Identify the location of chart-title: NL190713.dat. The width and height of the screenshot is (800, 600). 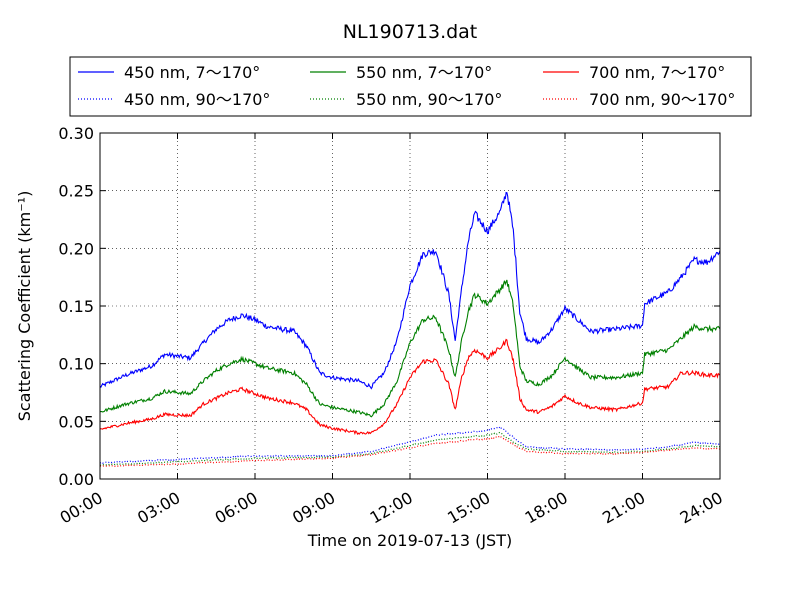
(410, 32).